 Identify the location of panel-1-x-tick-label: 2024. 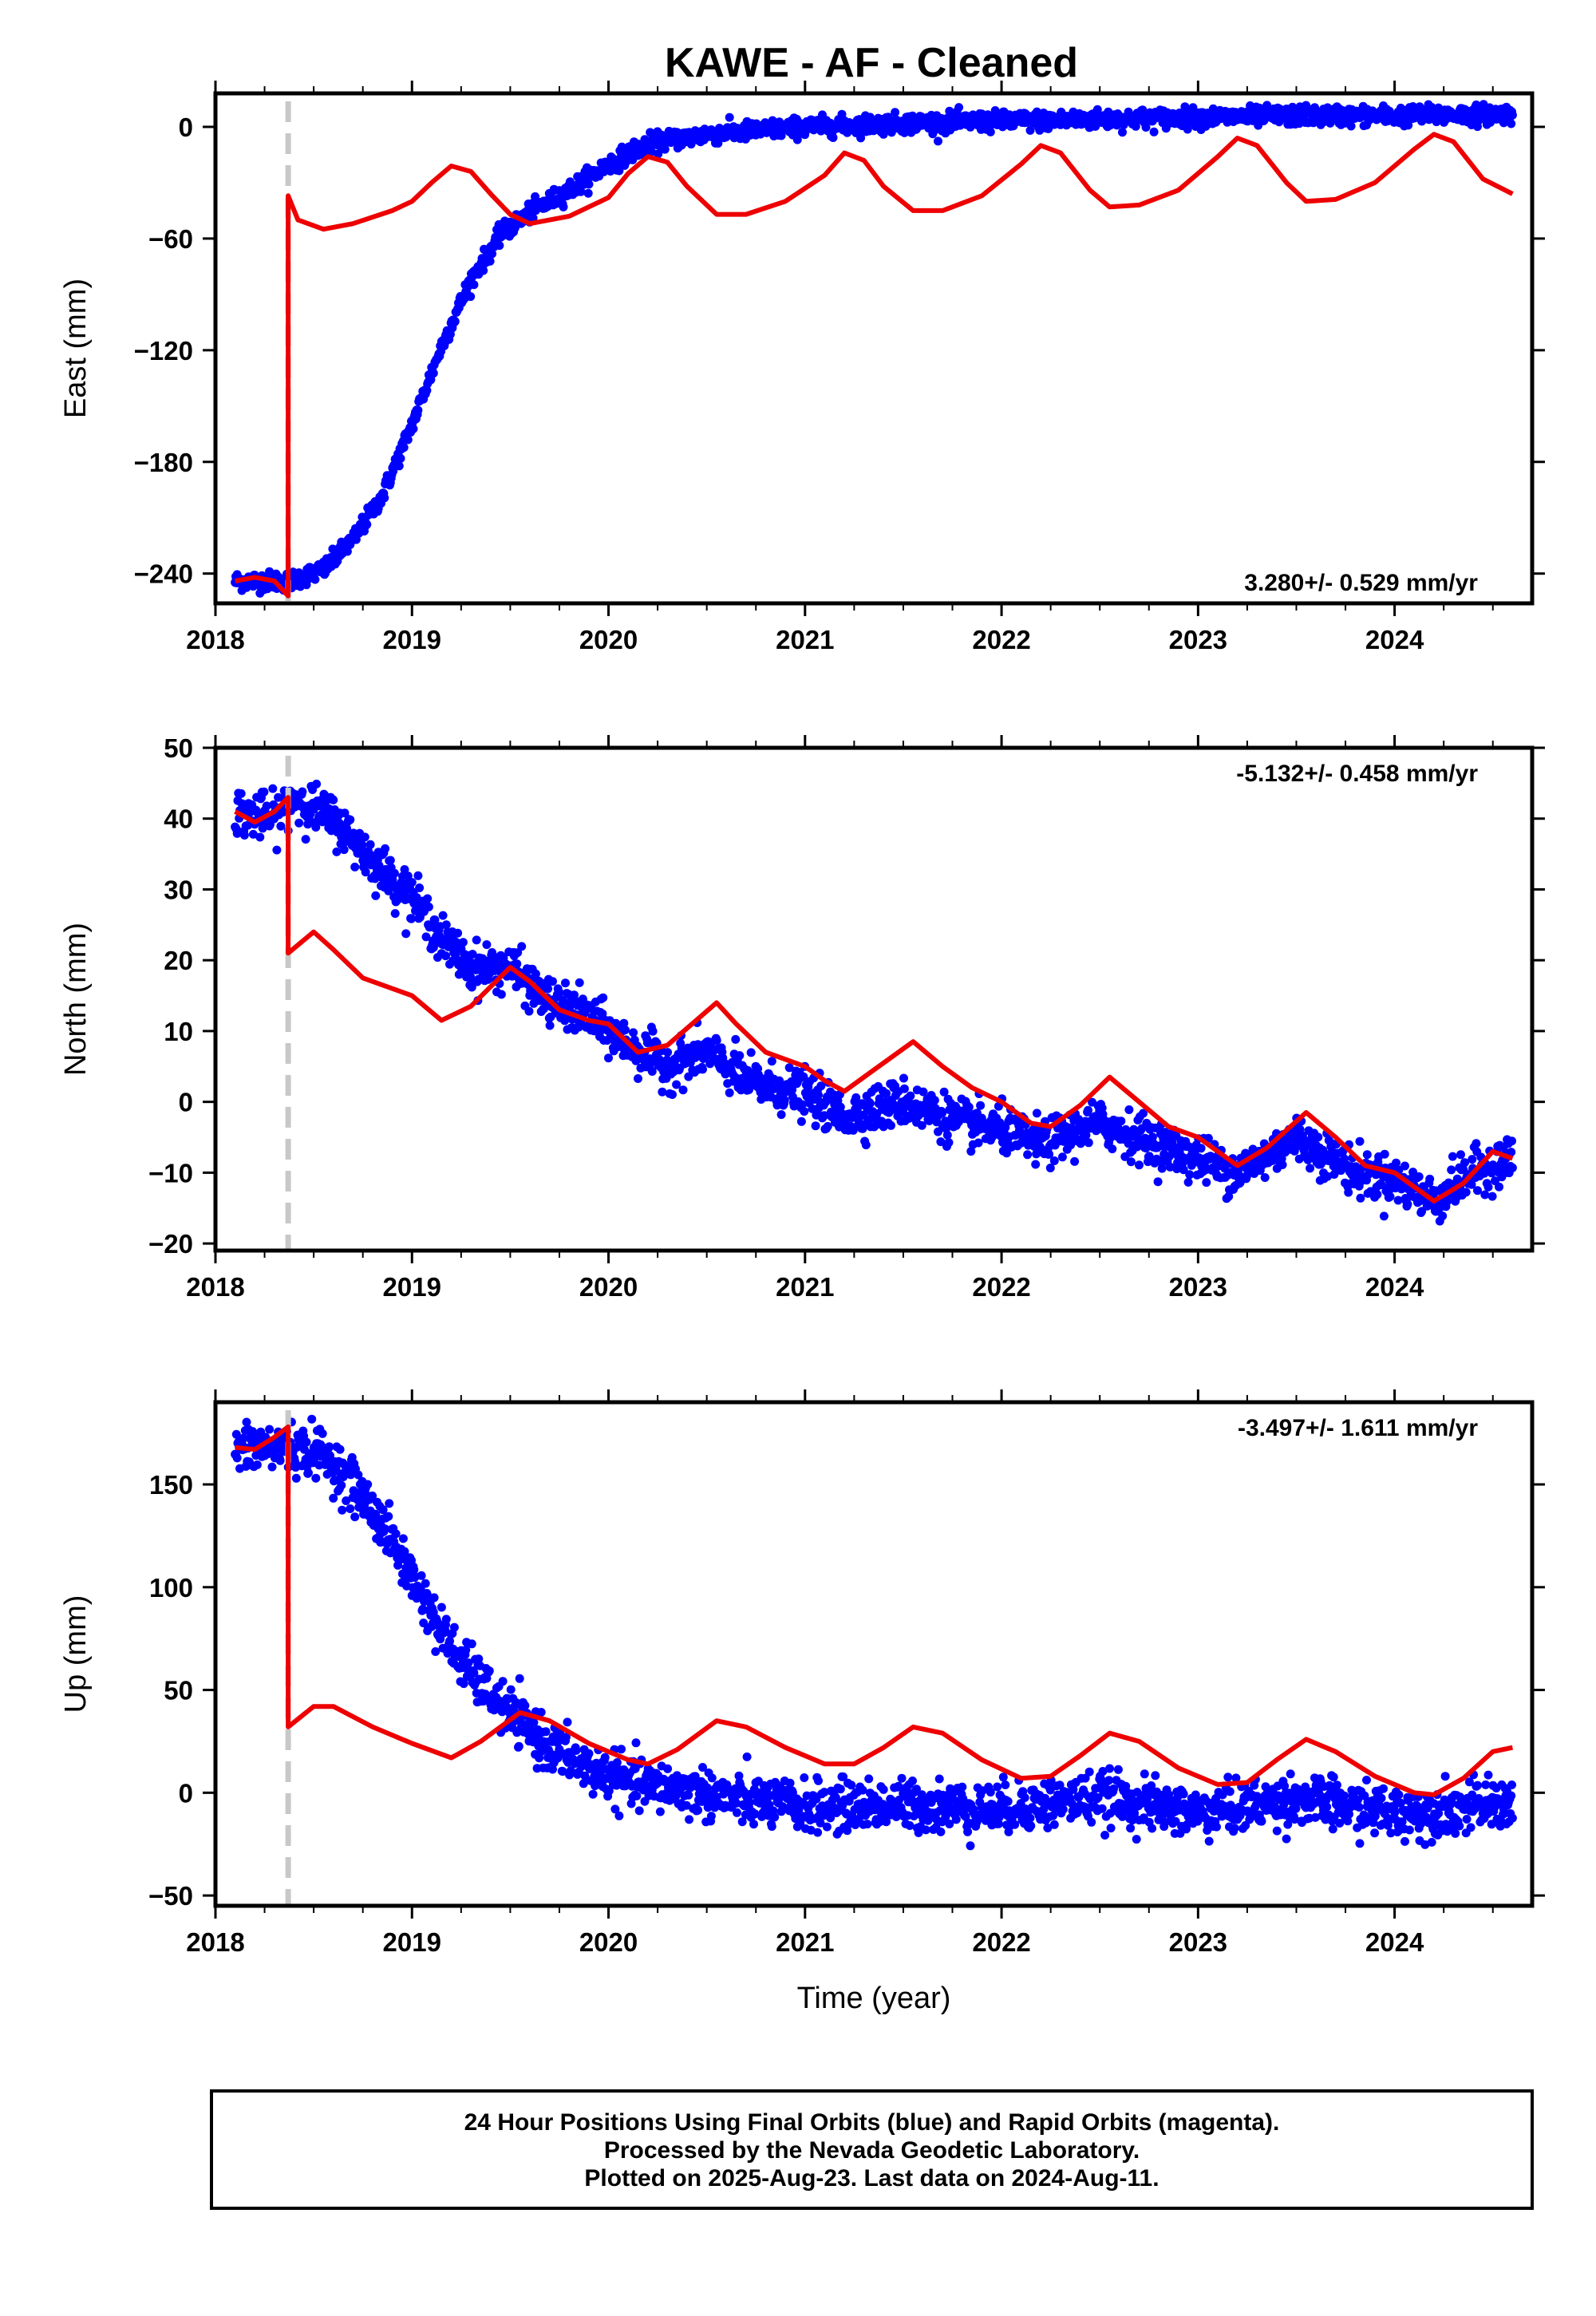
(1394, 639).